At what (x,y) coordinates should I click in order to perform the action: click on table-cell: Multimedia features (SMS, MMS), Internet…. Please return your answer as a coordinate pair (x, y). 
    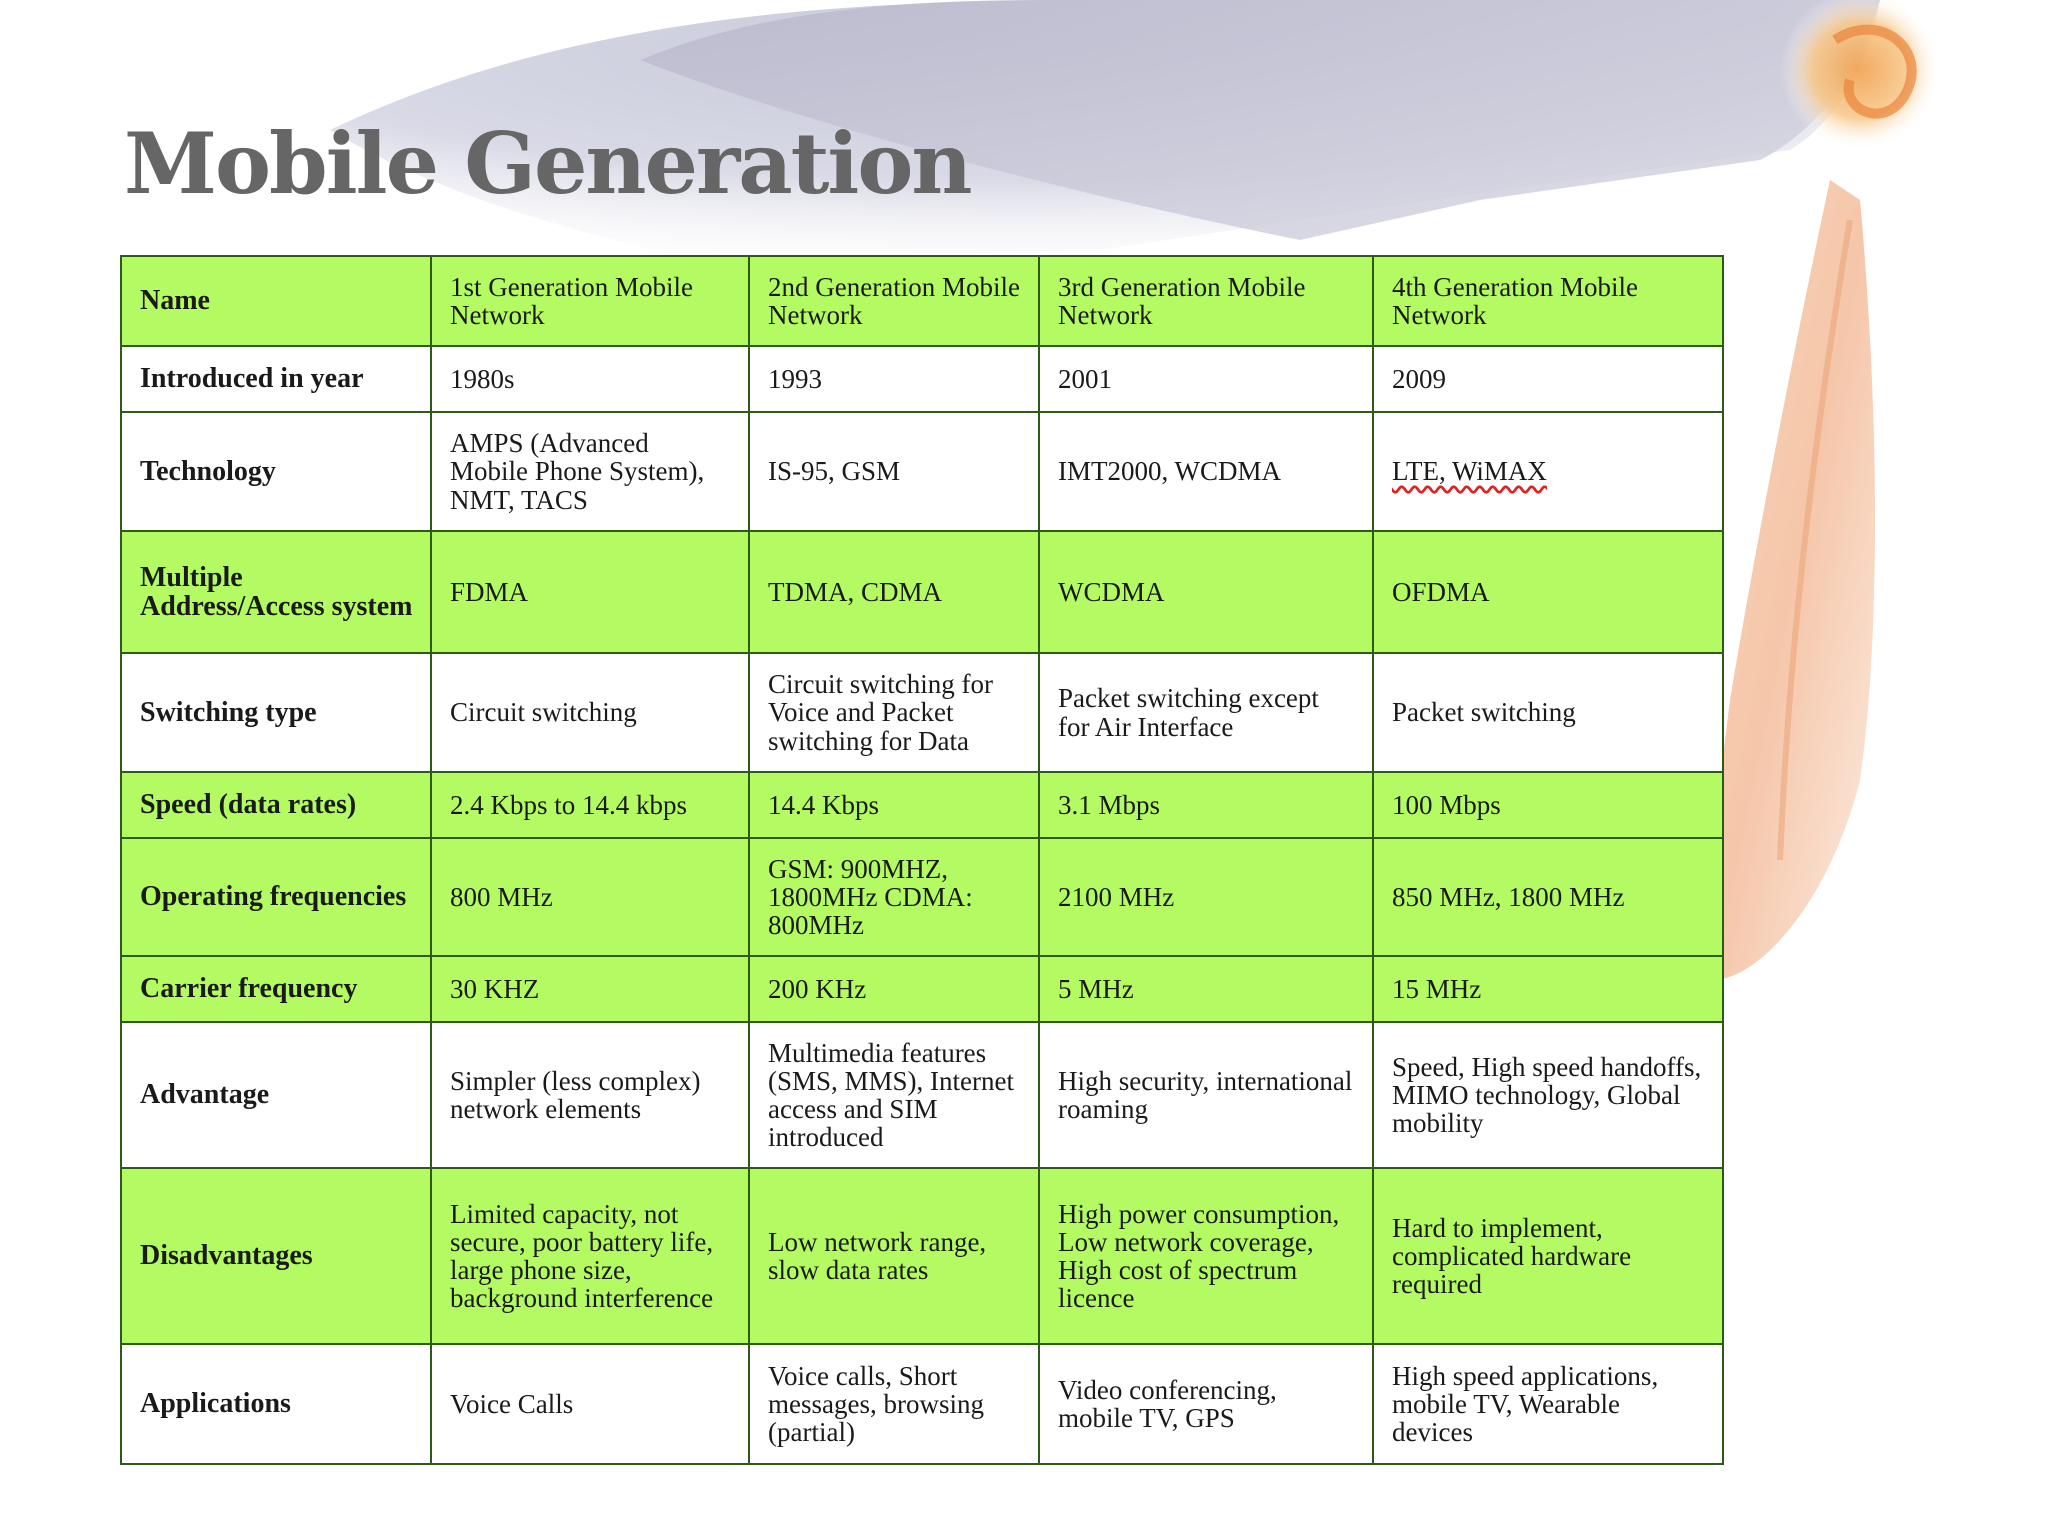
    Looking at the image, I should click on (894, 1095).